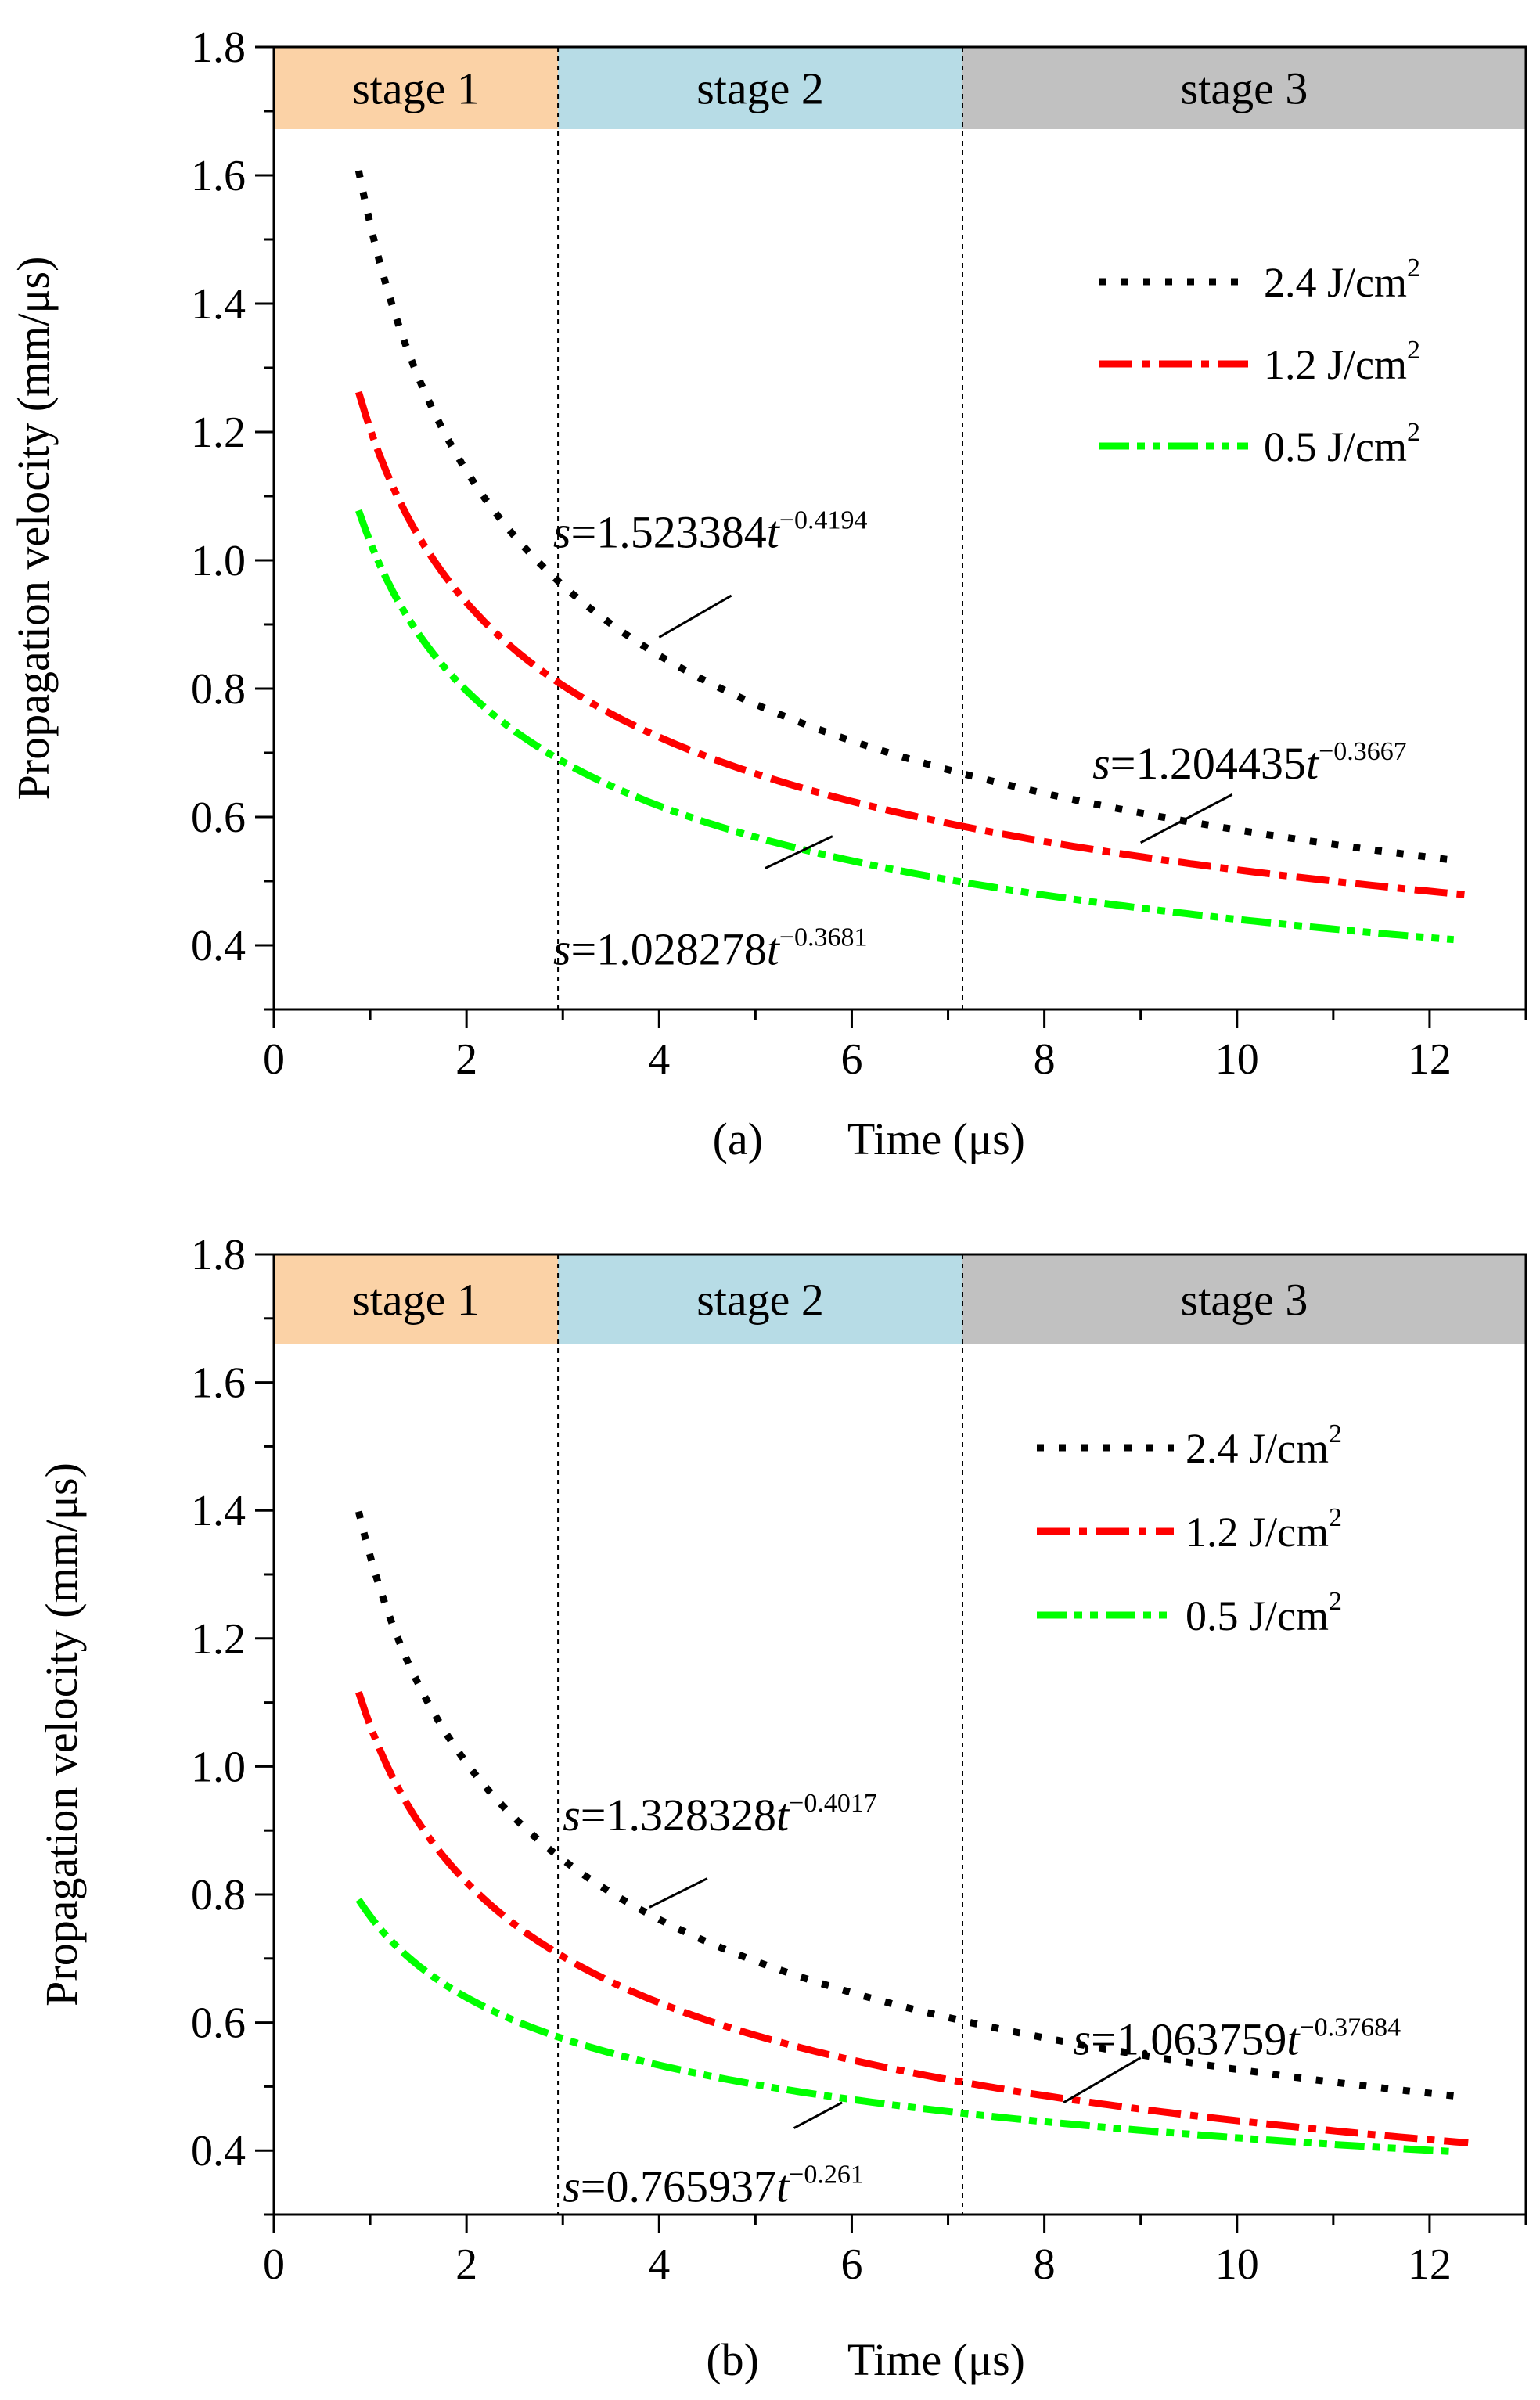 Image resolution: width=1540 pixels, height=2400 pixels. What do you see at coordinates (710, 532) in the screenshot?
I see `fit-equation: s=1.523384t−0.4194` at bounding box center [710, 532].